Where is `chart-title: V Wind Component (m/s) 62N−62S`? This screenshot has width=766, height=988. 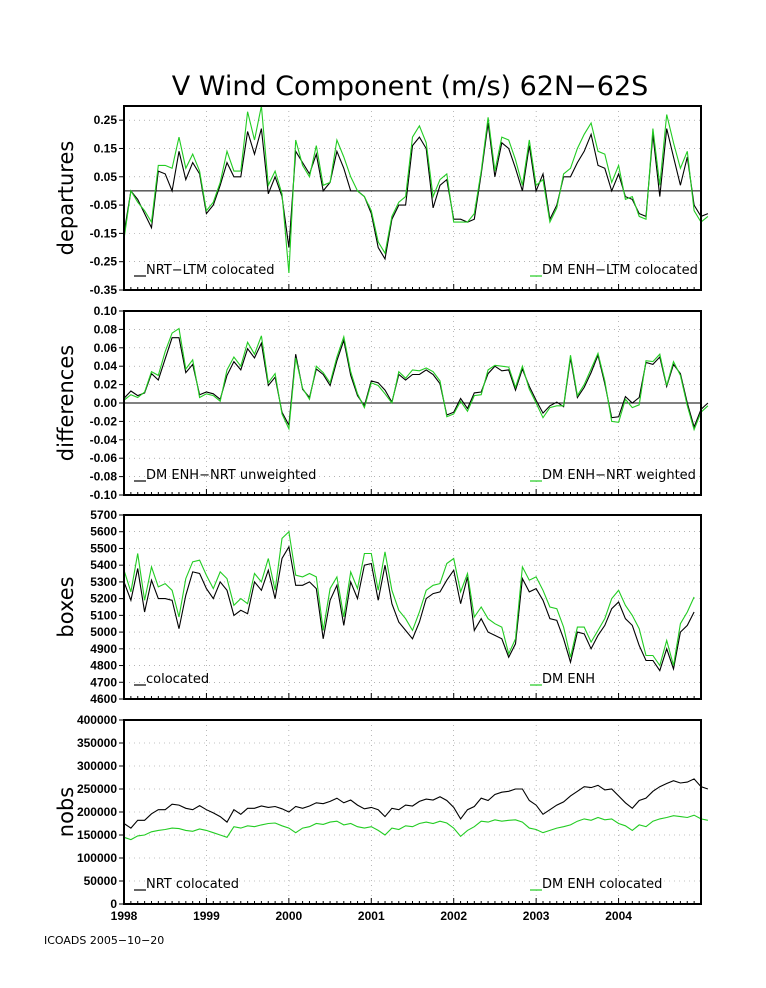
chart-title: V Wind Component (m/s) 62N−62S is located at coordinates (410, 86).